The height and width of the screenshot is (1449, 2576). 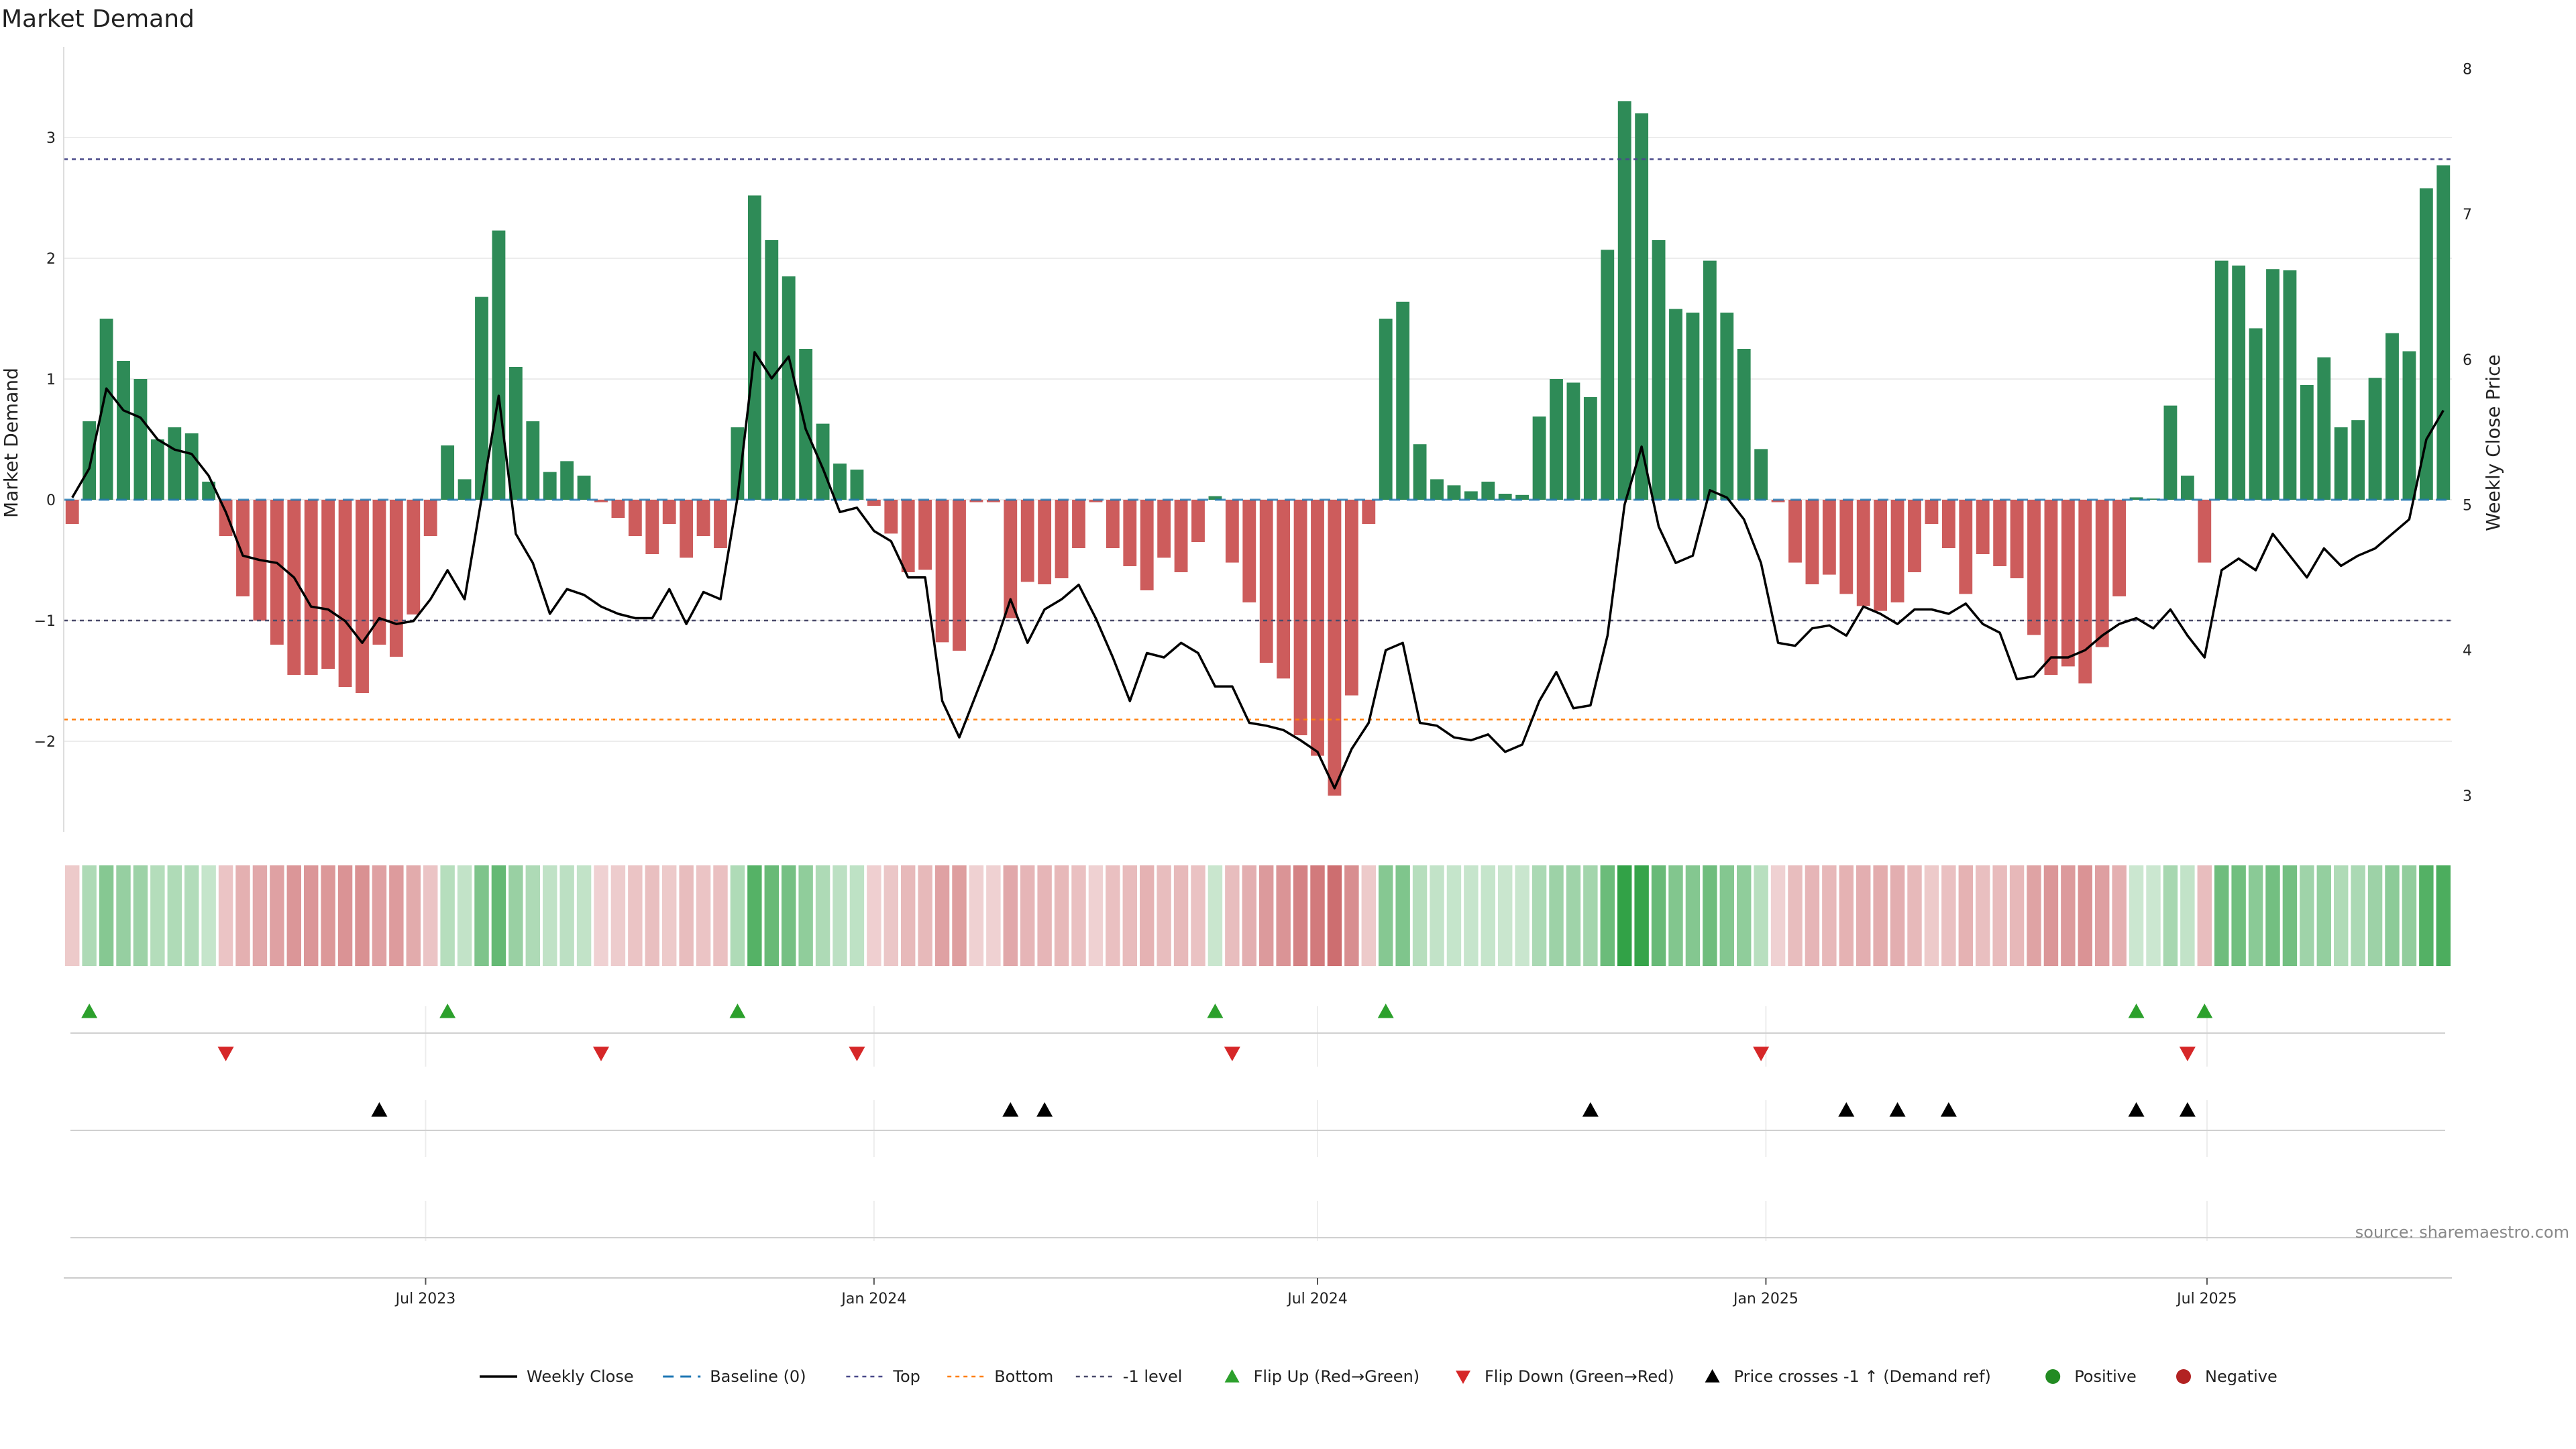 I want to click on y2-tick-label: 6, so click(x=2467, y=360).